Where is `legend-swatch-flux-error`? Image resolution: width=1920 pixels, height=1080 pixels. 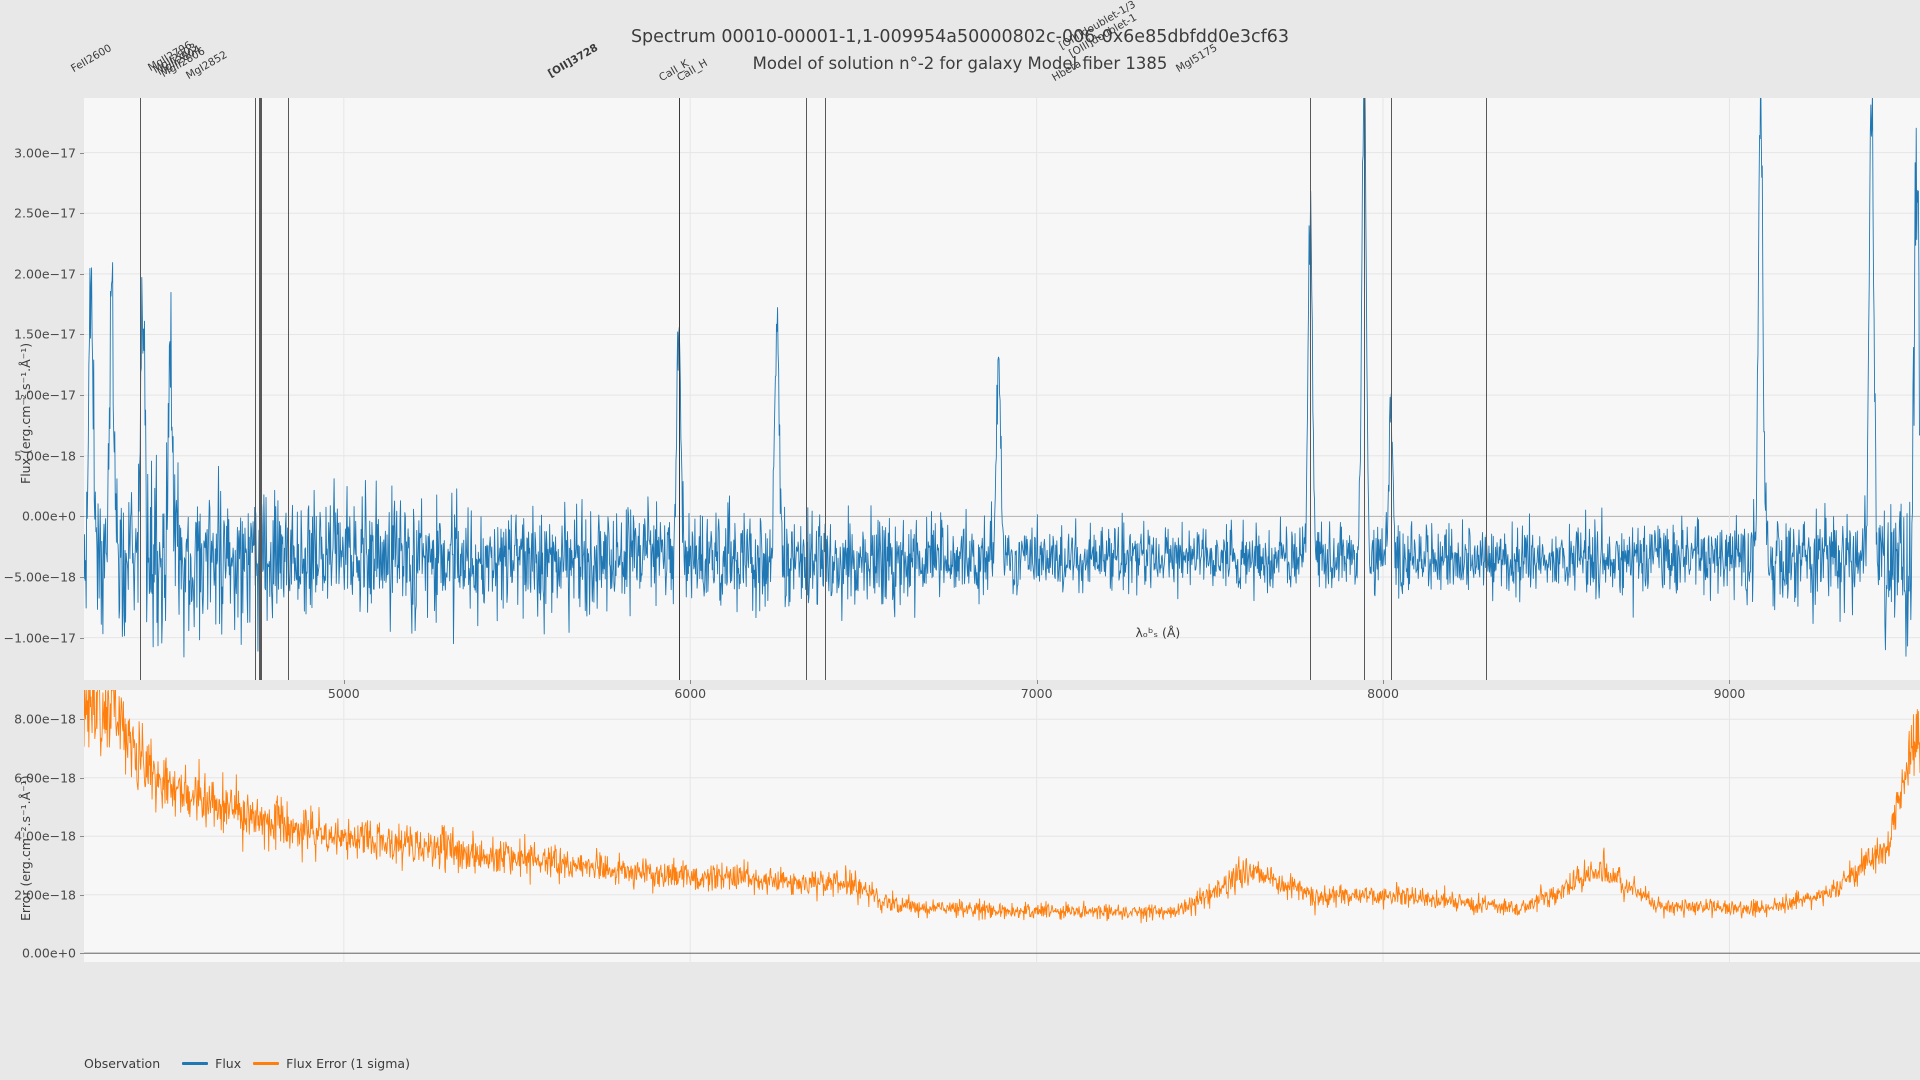
legend-swatch-flux-error is located at coordinates (266, 1063).